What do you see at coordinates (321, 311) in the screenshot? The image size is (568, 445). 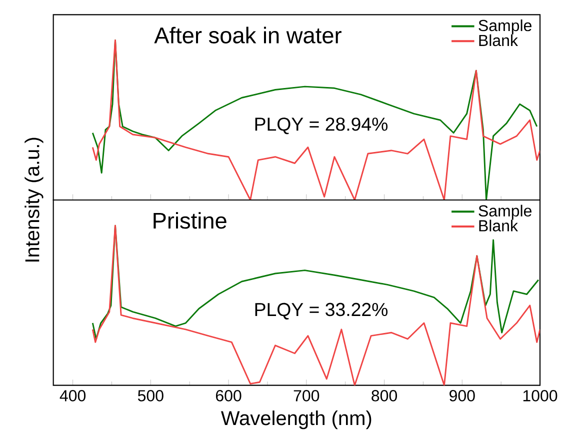 I see `annotation: PLQY = 33.22%` at bounding box center [321, 311].